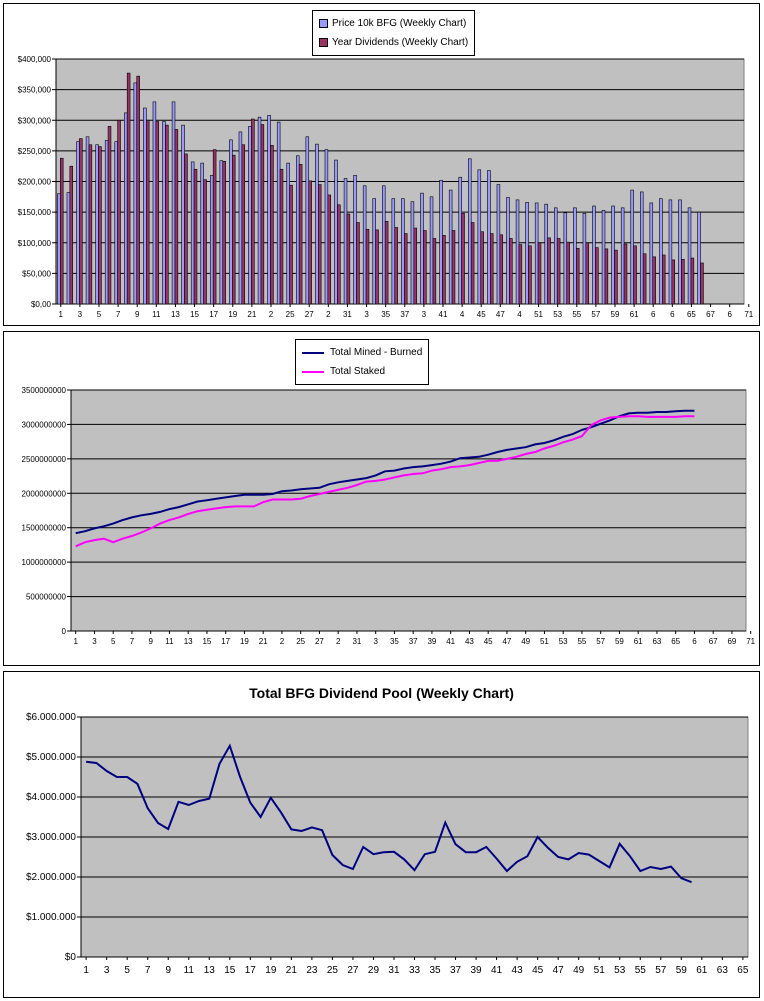  I want to click on x-tick-label: 19, so click(232, 314).